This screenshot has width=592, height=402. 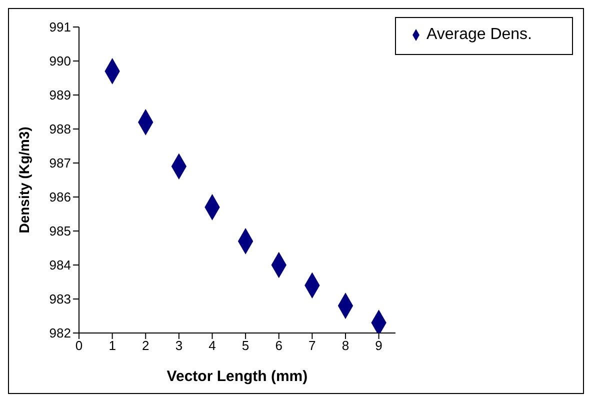 What do you see at coordinates (60, 163) in the screenshot?
I see `y-tick-label: 987` at bounding box center [60, 163].